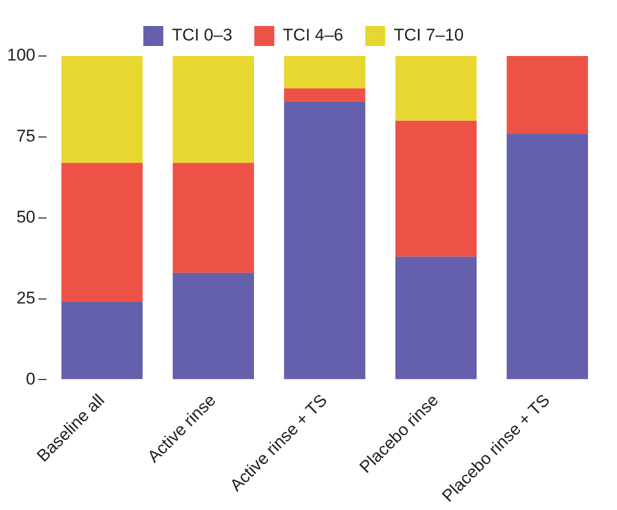 The height and width of the screenshot is (510, 617). I want to click on y-tick-label: 100, so click(21, 55).